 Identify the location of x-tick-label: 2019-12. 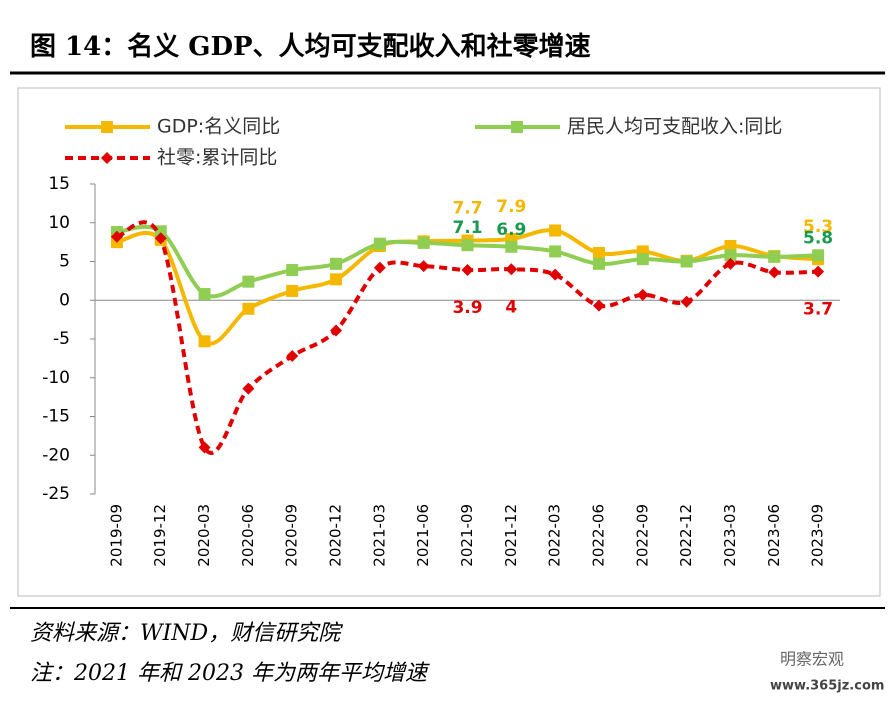
(160, 535).